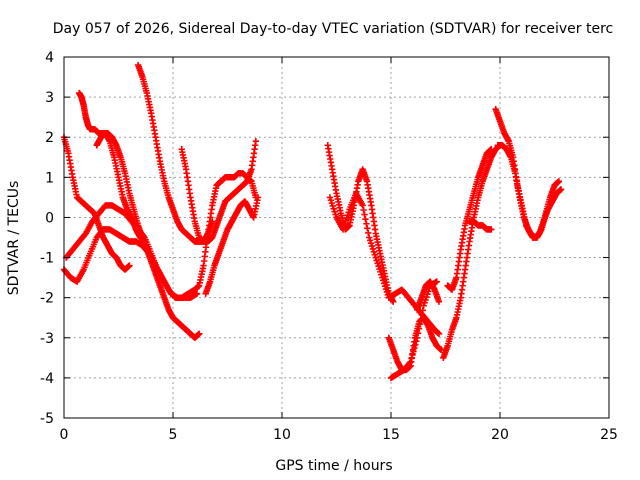 The image size is (640, 480). I want to click on x-tick-label: 0, so click(64, 435).